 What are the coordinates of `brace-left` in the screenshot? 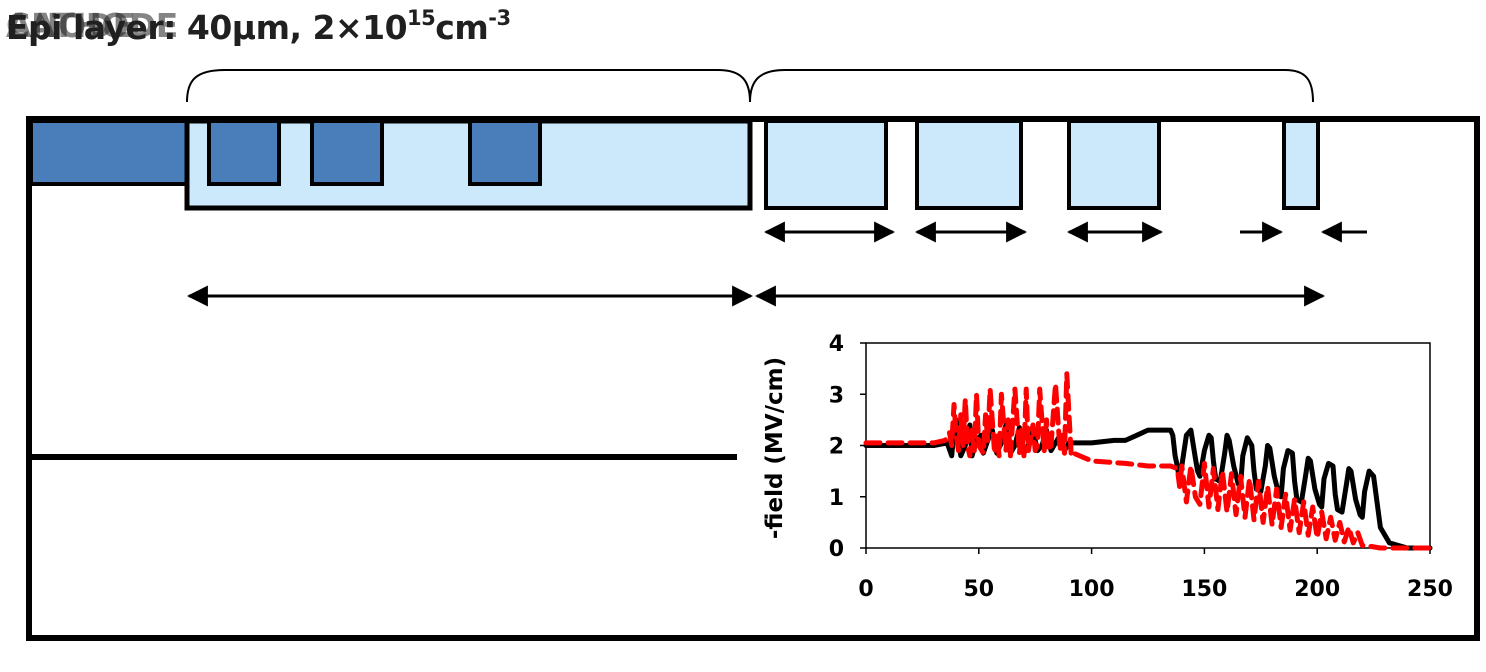 It's located at (468, 86).